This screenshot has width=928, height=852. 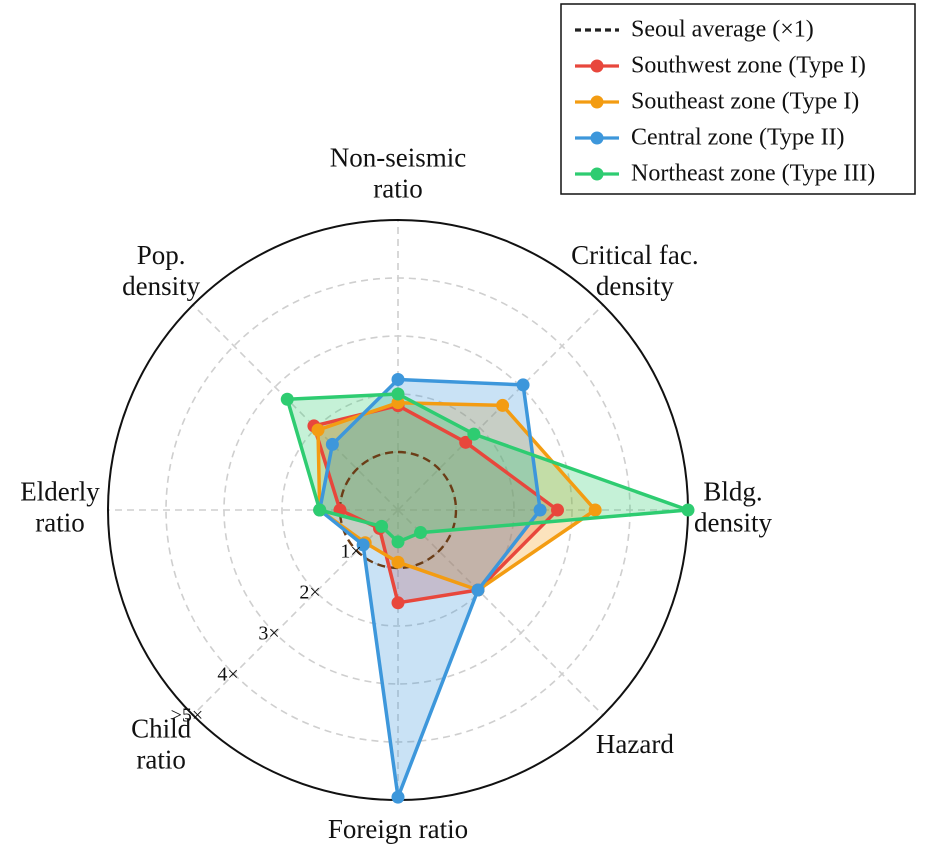 I want to click on legend-label: Northeast zone (Type III), so click(x=753, y=174).